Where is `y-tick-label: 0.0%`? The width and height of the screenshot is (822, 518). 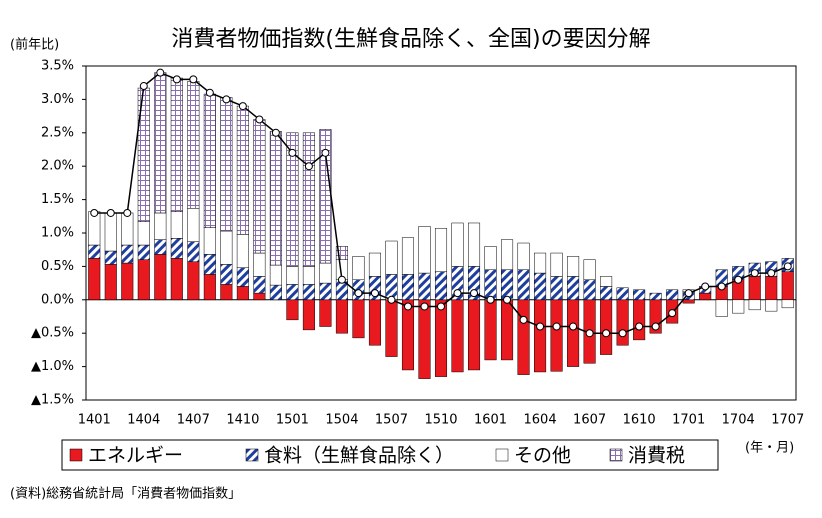 y-tick-label: 0.0% is located at coordinates (57, 299).